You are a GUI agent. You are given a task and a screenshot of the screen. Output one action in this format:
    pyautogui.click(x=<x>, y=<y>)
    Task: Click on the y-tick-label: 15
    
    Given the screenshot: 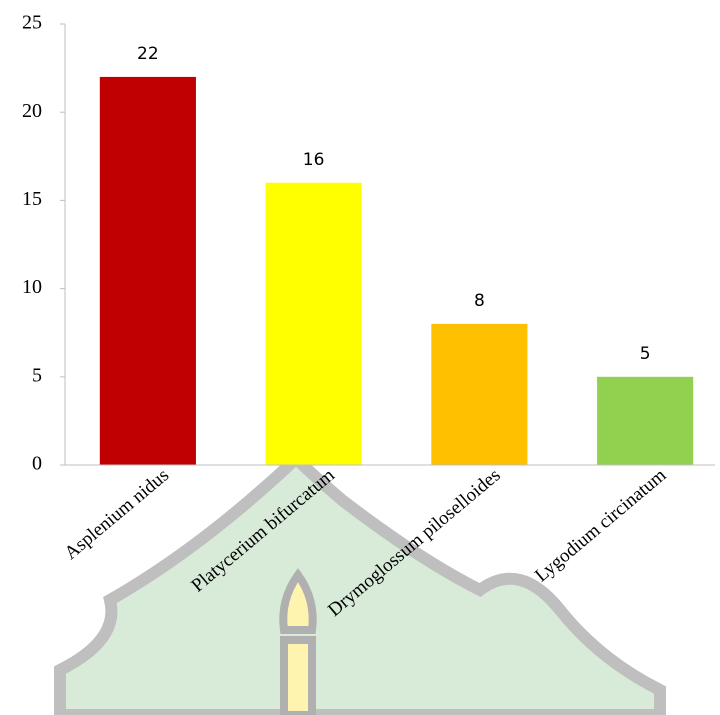 What is the action you would take?
    pyautogui.click(x=32, y=199)
    